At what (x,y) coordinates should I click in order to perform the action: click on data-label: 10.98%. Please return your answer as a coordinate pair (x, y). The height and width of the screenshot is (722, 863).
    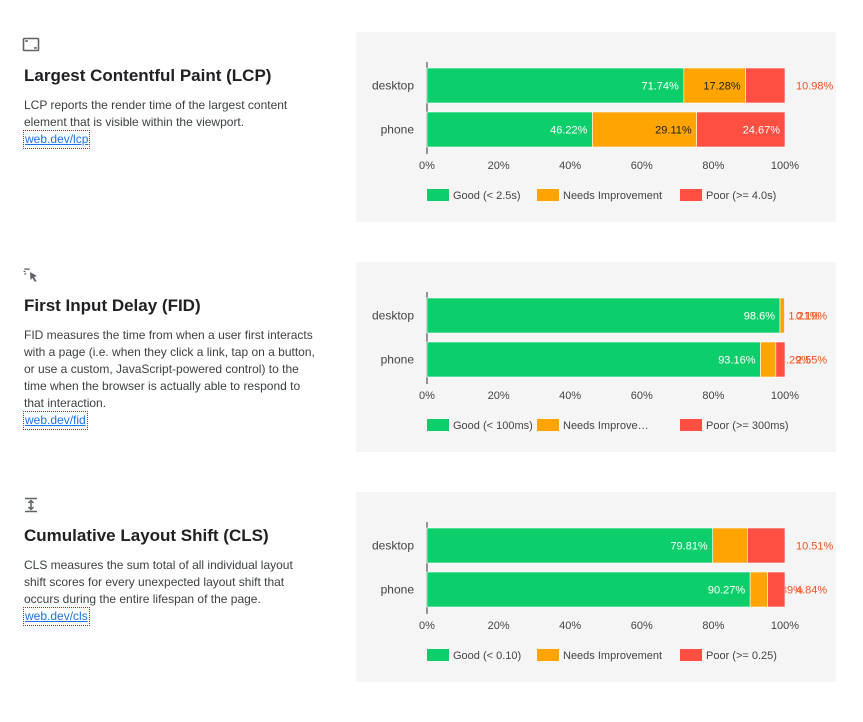
    Looking at the image, I should click on (815, 87).